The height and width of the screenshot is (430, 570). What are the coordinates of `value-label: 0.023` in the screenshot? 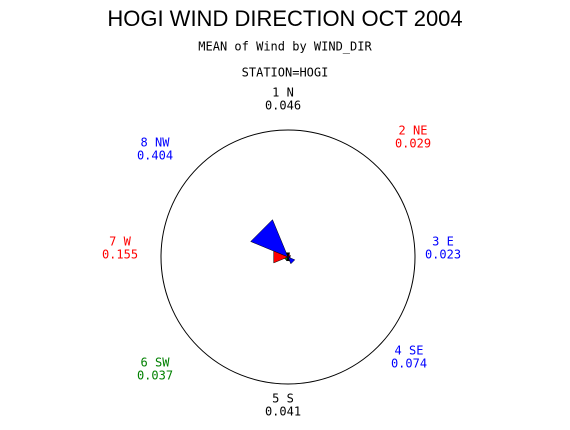 It's located at (443, 255).